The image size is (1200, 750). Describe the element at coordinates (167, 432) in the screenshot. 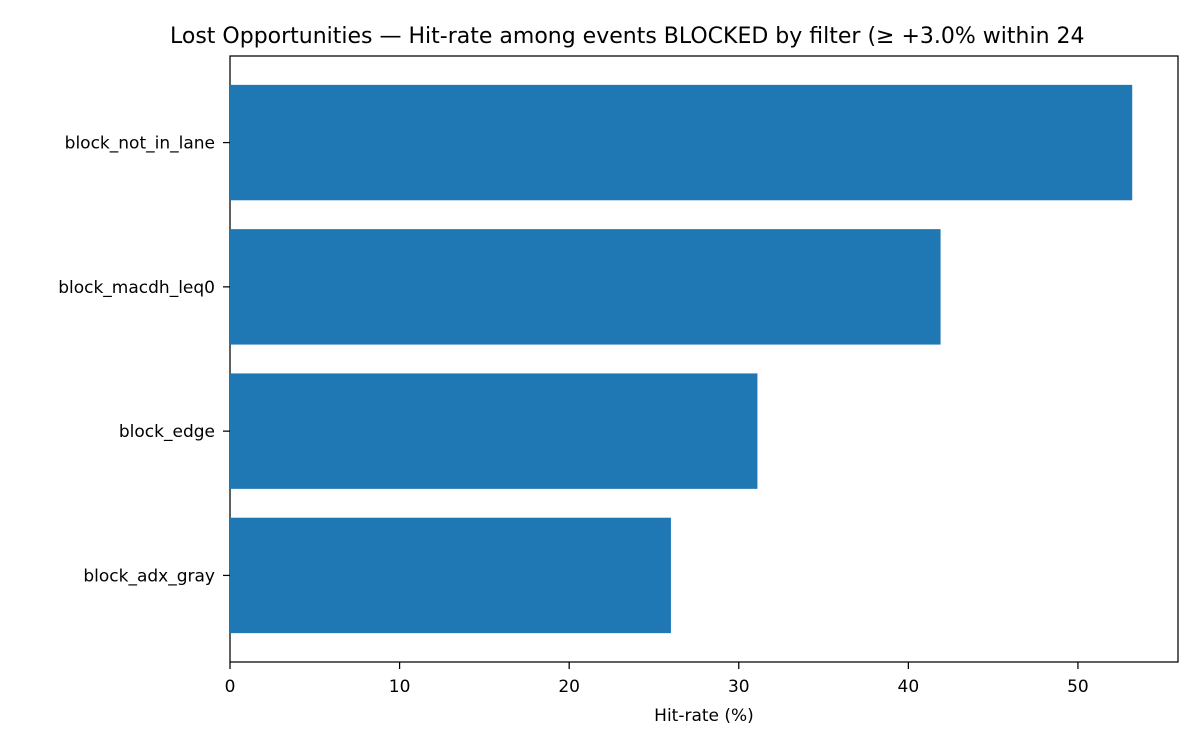

I see `y-tick-label: block_edge` at that location.